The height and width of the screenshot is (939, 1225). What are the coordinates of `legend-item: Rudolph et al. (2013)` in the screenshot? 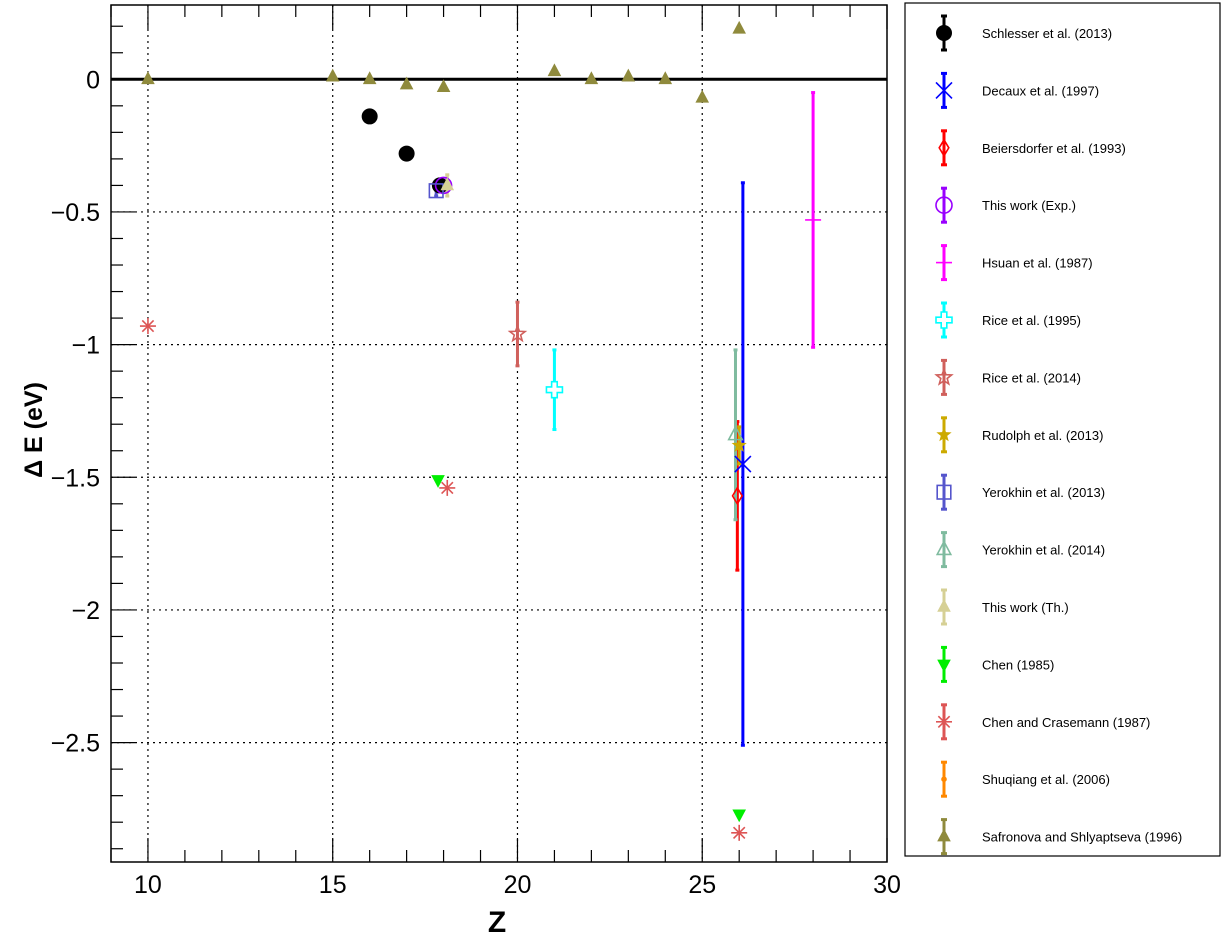 It's located at (1019, 435).